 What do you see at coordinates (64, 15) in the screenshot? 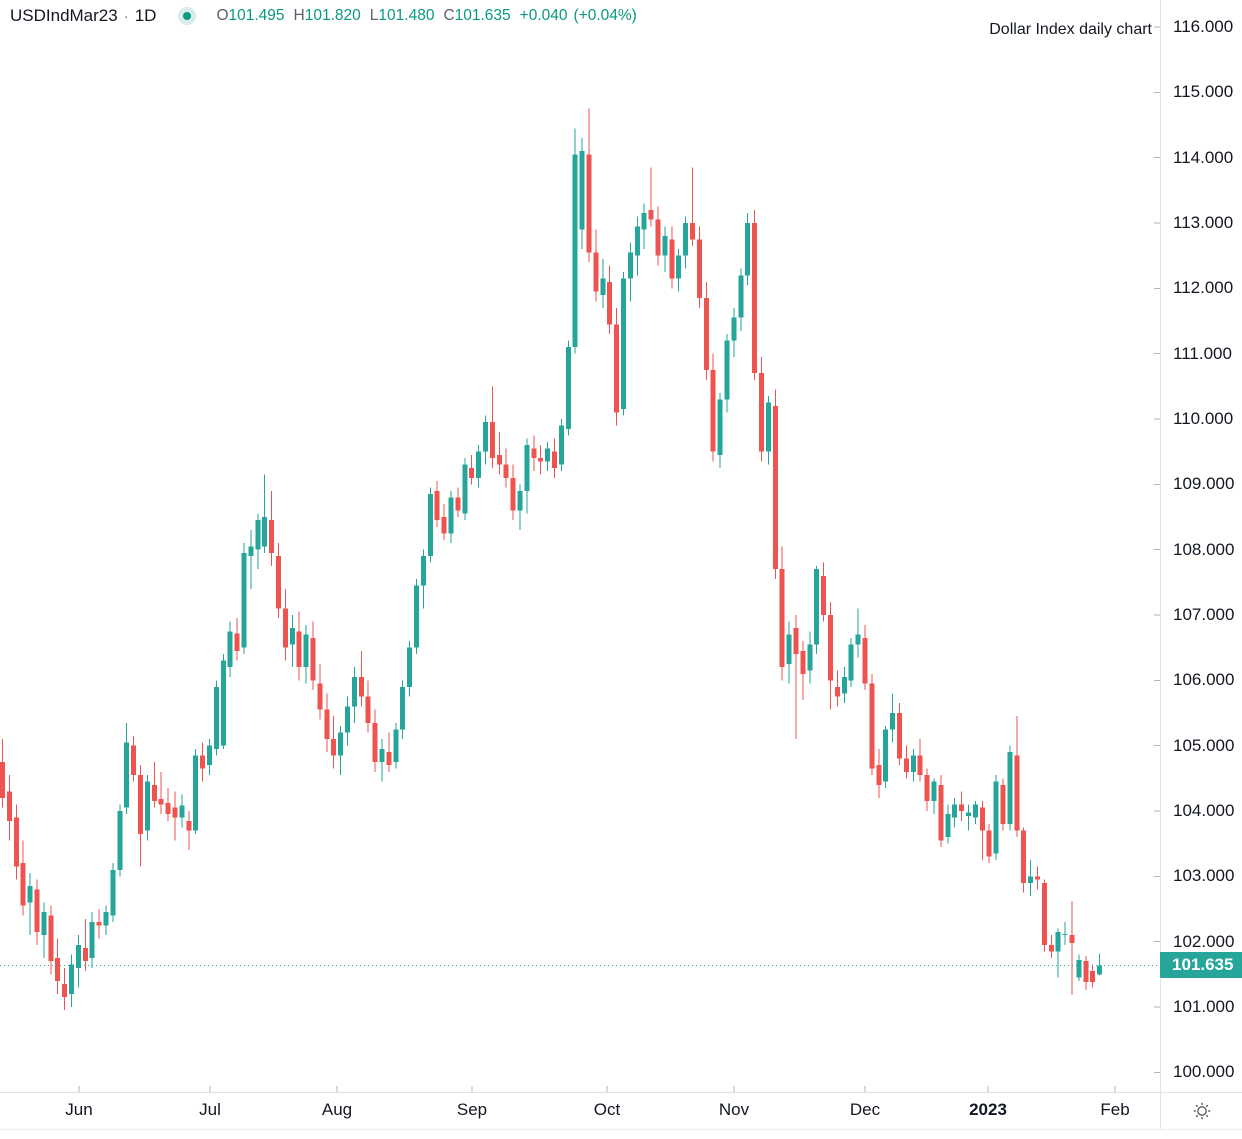
I see `symbol-name: USDIndMar23` at bounding box center [64, 15].